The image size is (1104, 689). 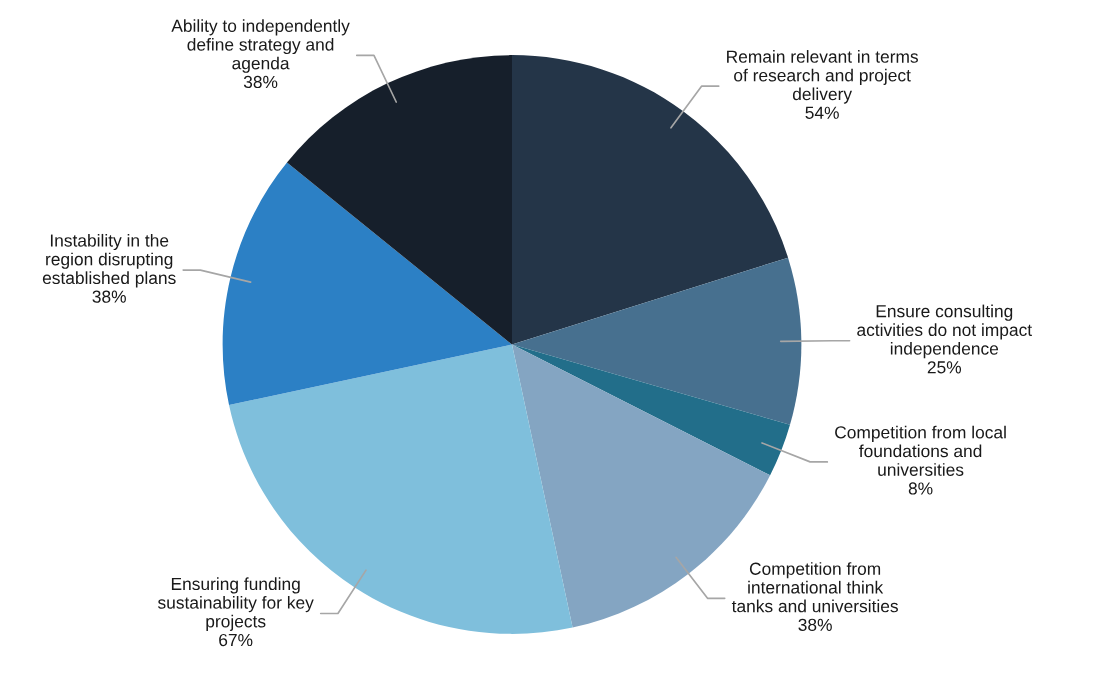 I want to click on slice-label: Competition from local foundations and universities, so click(x=920, y=450).